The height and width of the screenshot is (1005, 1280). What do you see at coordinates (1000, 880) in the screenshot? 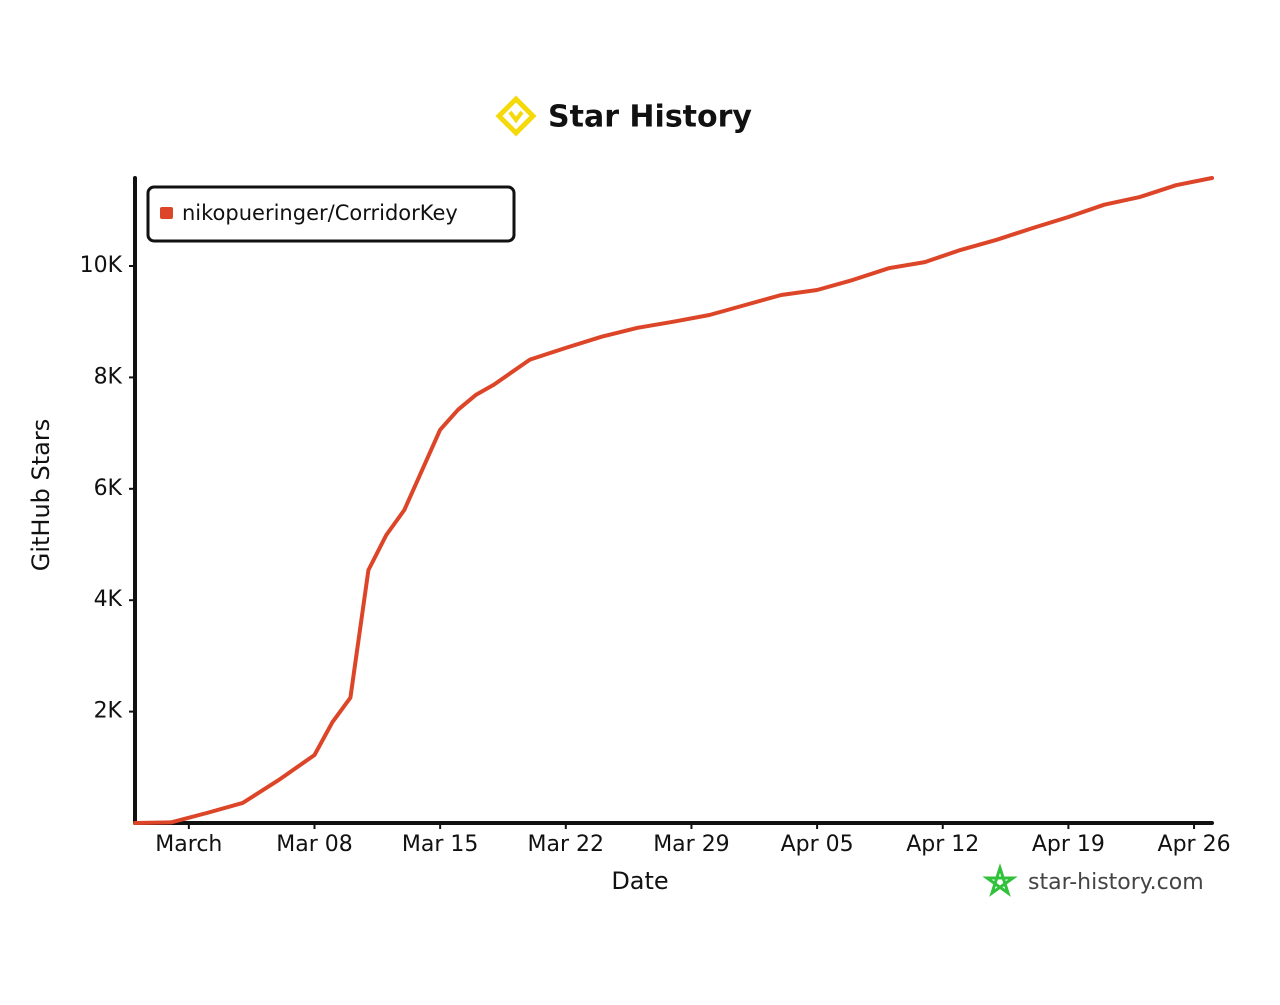
I see `watermark-icon` at bounding box center [1000, 880].